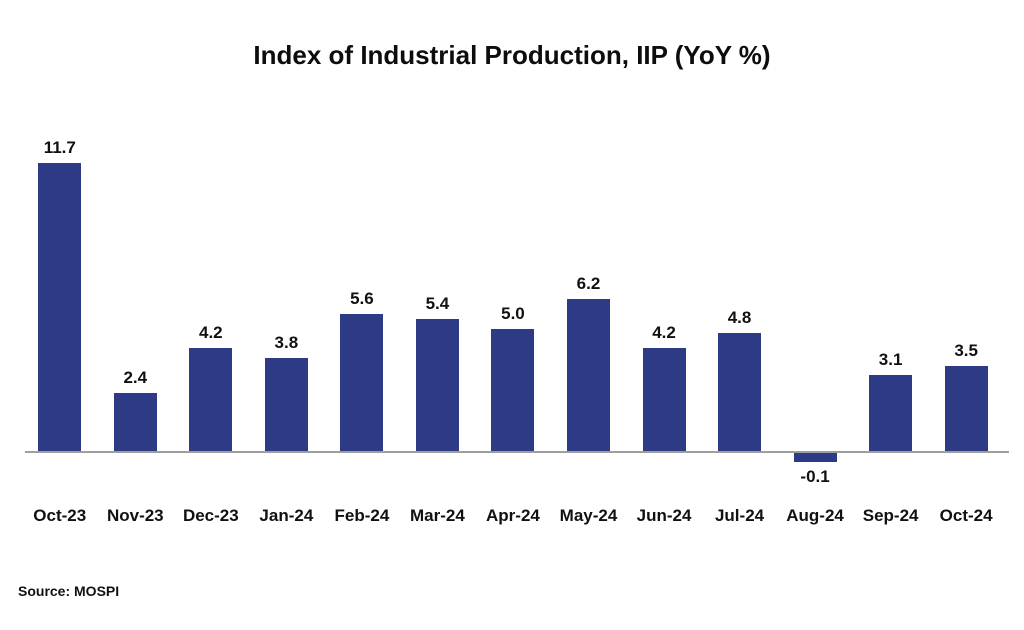  I want to click on bar-group: 2.4, so click(136, 311).